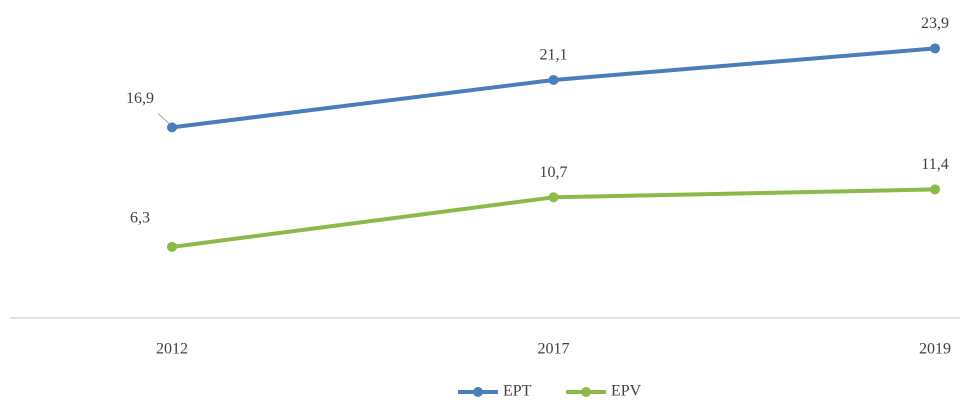 The image size is (963, 402). What do you see at coordinates (517, 391) in the screenshot?
I see `legend-label: EPT` at bounding box center [517, 391].